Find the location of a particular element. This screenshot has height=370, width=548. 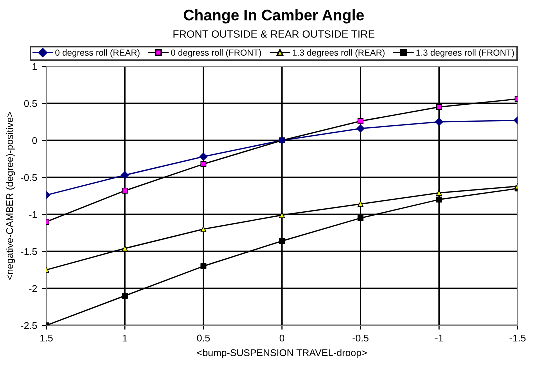

legend-label: 1.3 degrees roll (FRONT) is located at coordinates (465, 54).